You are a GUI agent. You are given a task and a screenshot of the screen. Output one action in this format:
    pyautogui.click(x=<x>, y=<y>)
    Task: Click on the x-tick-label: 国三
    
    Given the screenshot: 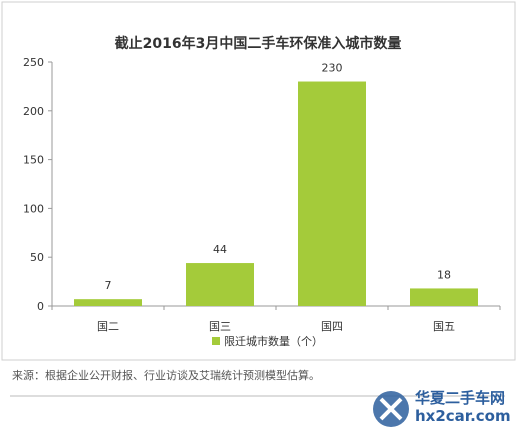 What is the action you would take?
    pyautogui.click(x=220, y=326)
    